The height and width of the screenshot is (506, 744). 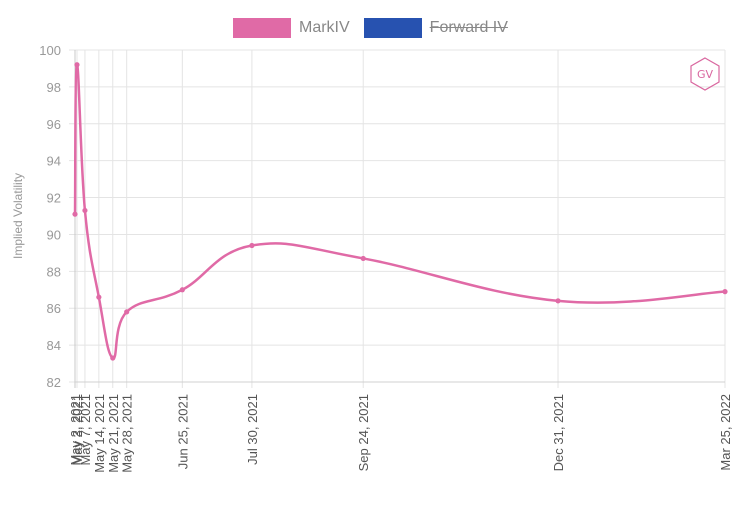 I want to click on y-tick-label: 88, so click(x=54, y=271).